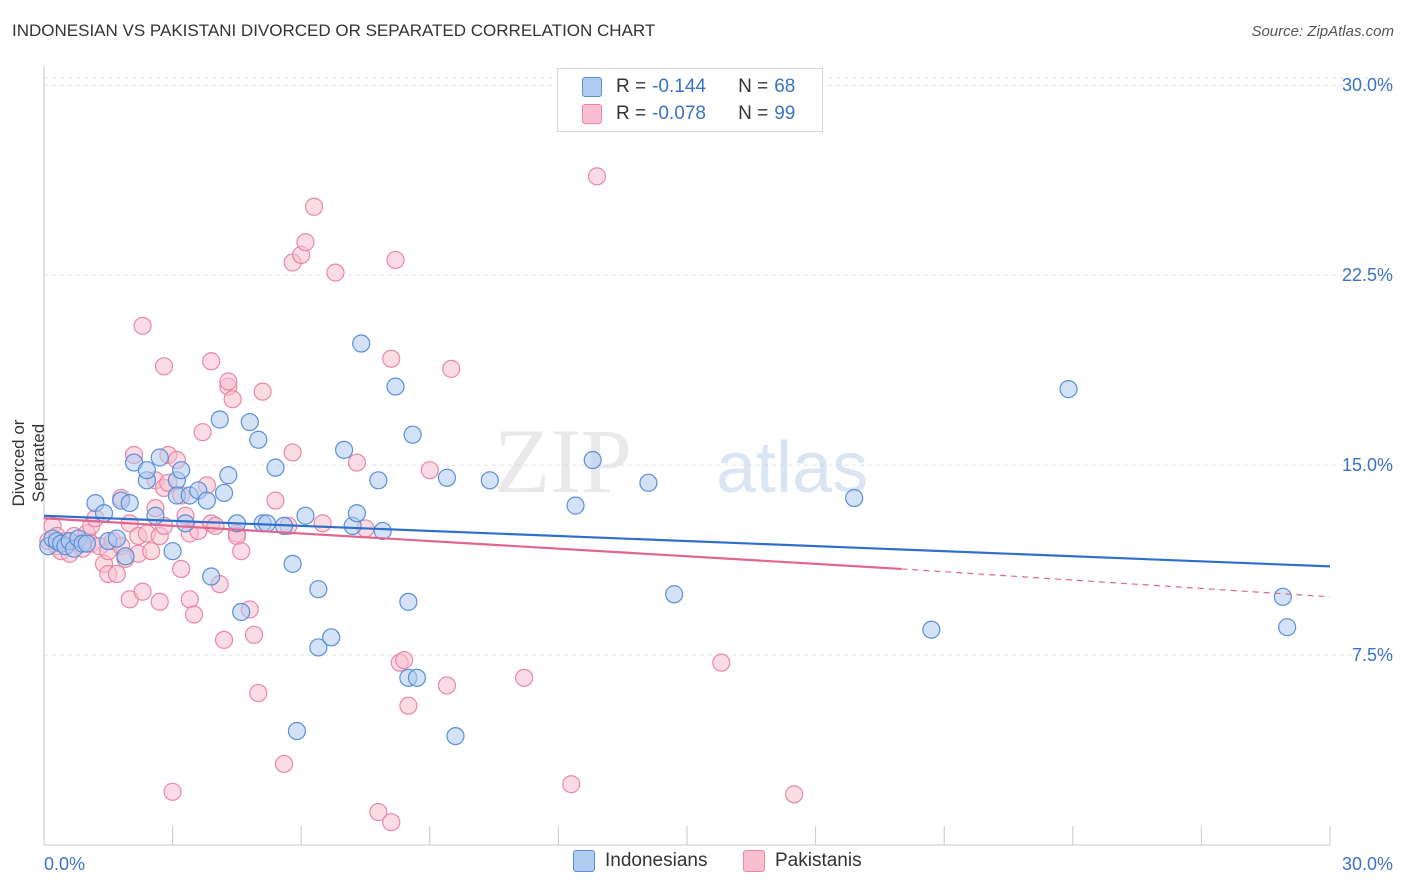 This screenshot has width=1406, height=892. What do you see at coordinates (681, 461) in the screenshot?
I see `watermark: ZIP atlas` at bounding box center [681, 461].